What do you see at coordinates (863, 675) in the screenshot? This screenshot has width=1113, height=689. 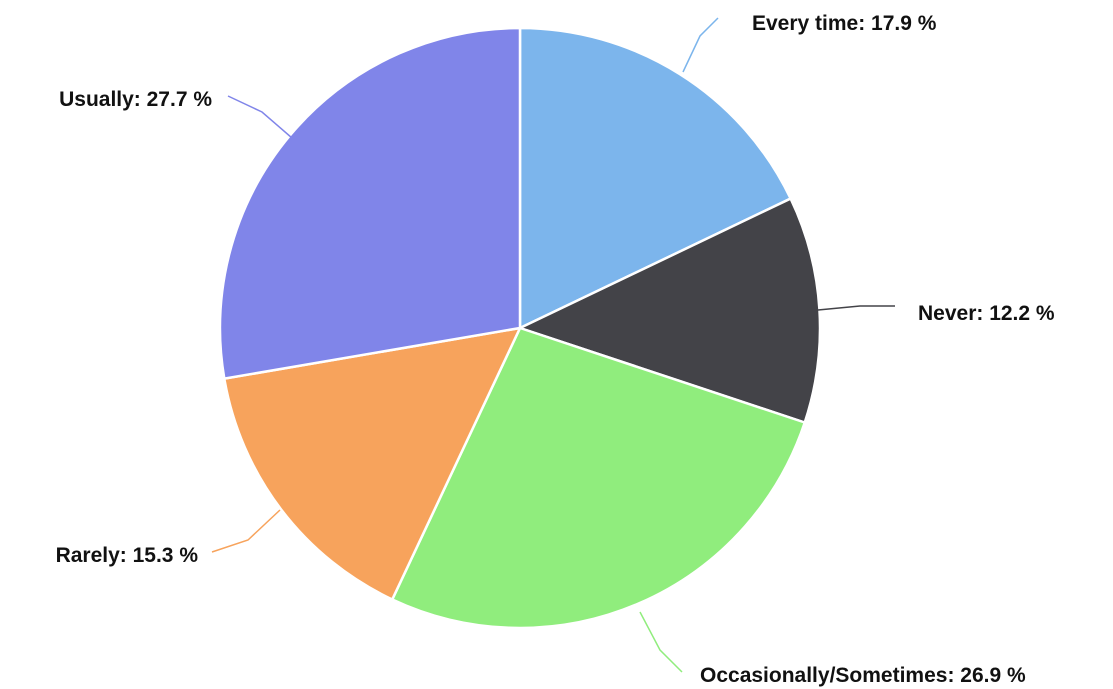 I see `data-label-occasionally-sometimes: Occasionally/Sometimes: 26.9 %` at bounding box center [863, 675].